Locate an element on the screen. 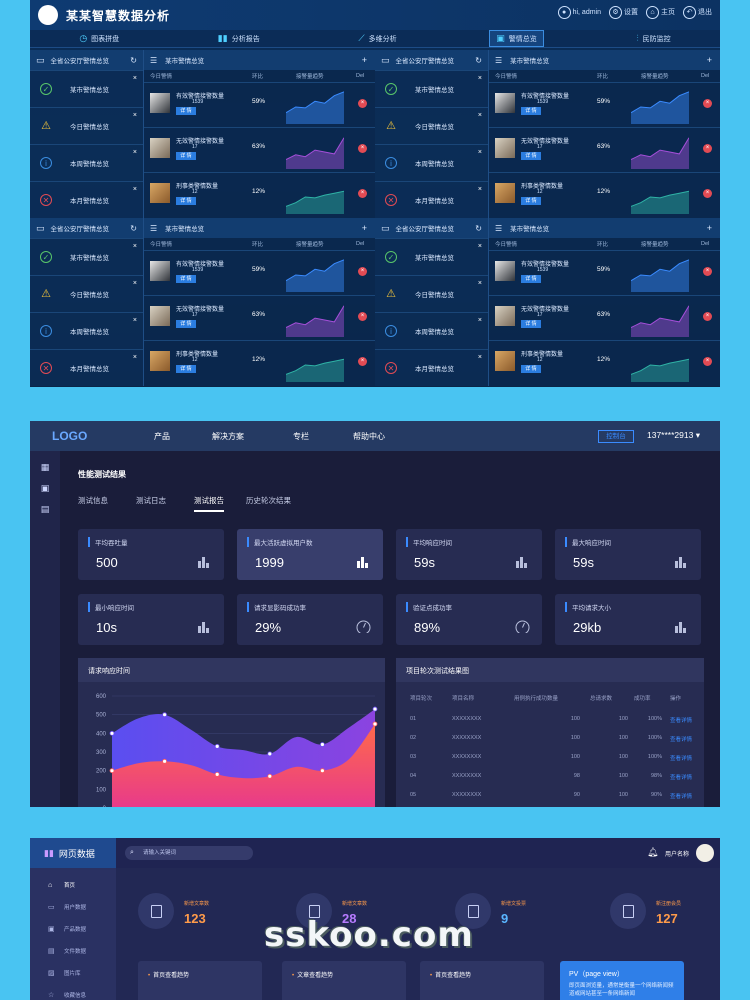  logout-link: ↶ 退出 is located at coordinates (697, 12).